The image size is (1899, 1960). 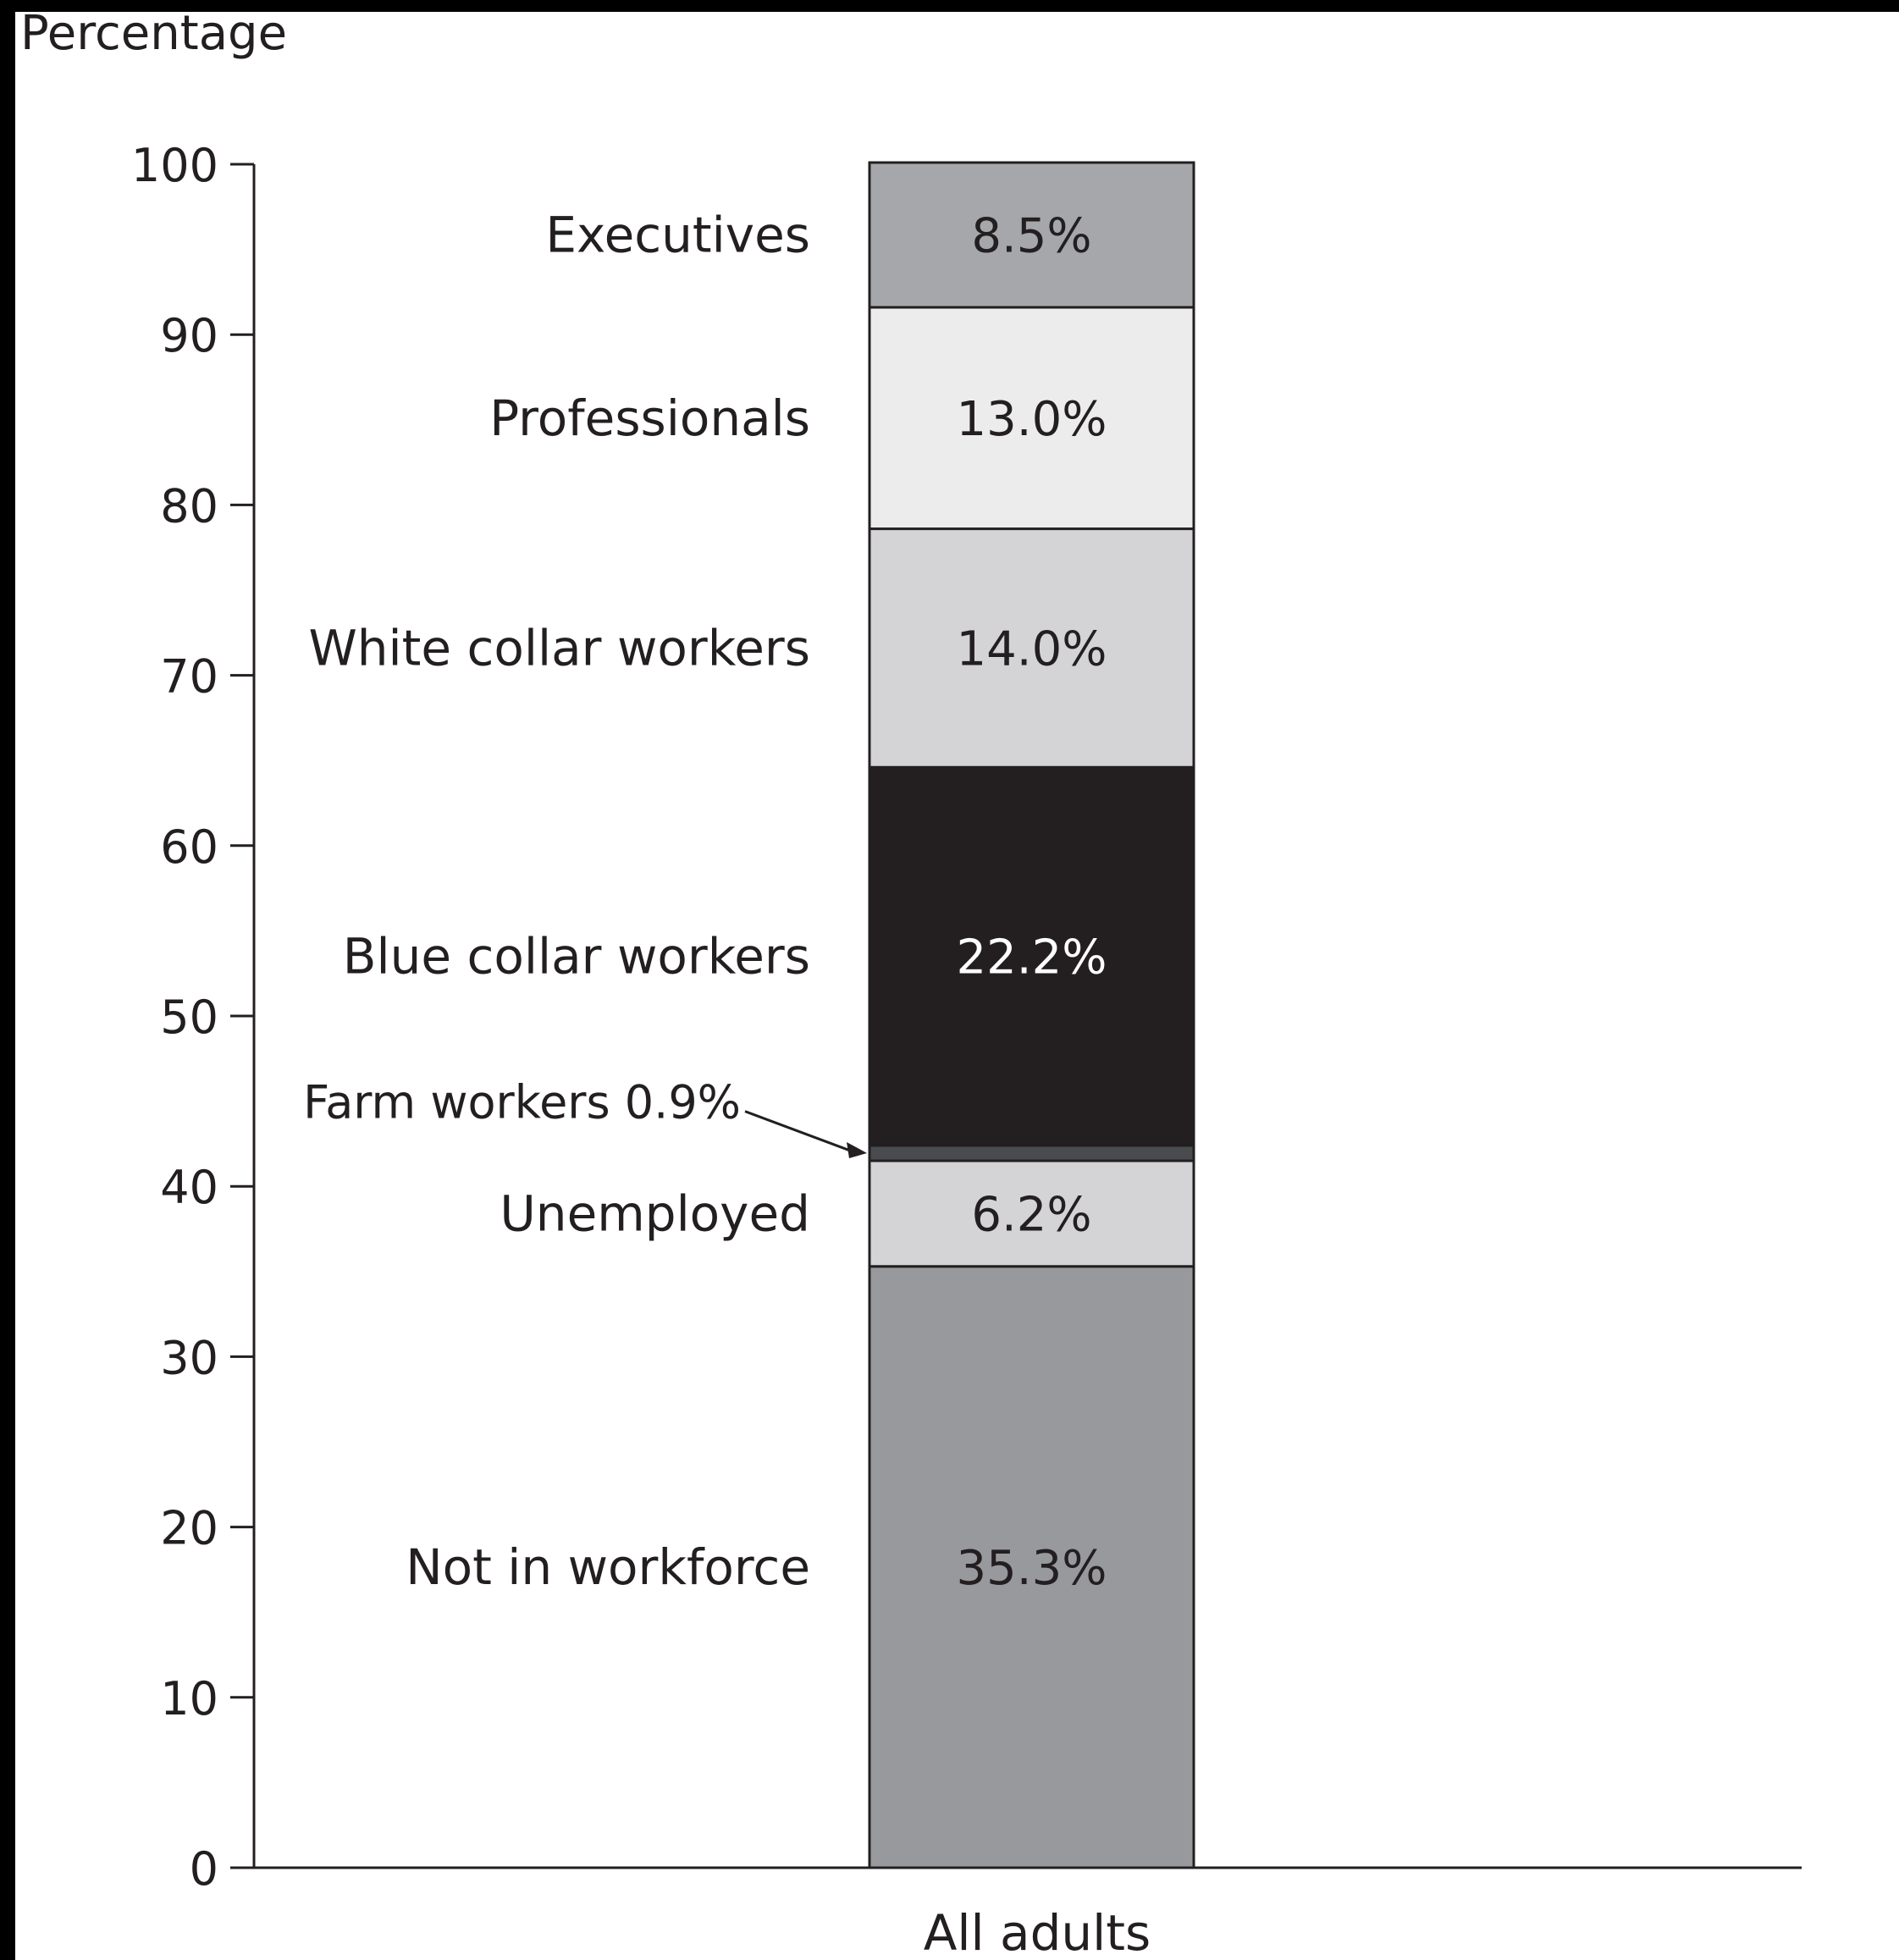 What do you see at coordinates (204, 1869) in the screenshot?
I see `y-tick-label: 0` at bounding box center [204, 1869].